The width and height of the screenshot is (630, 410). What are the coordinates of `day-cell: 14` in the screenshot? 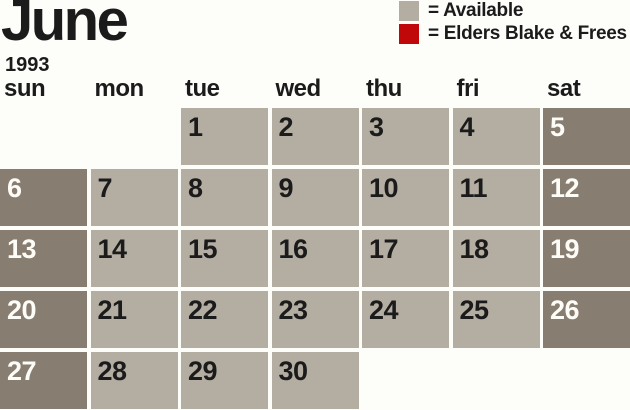 It's located at (134, 258).